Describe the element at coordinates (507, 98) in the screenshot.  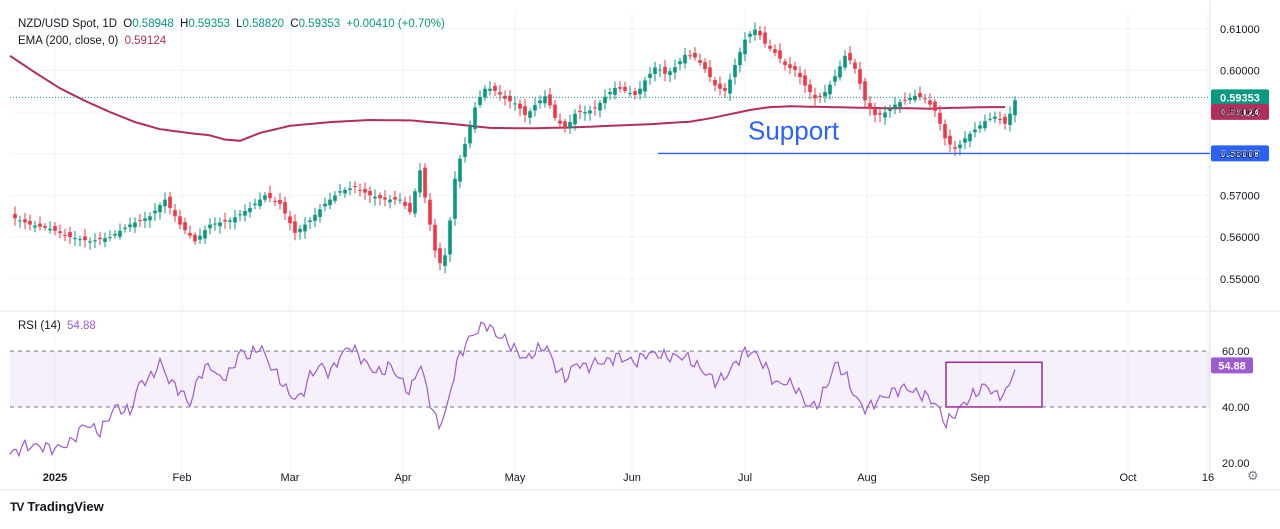
I see `ema-layer` at that location.